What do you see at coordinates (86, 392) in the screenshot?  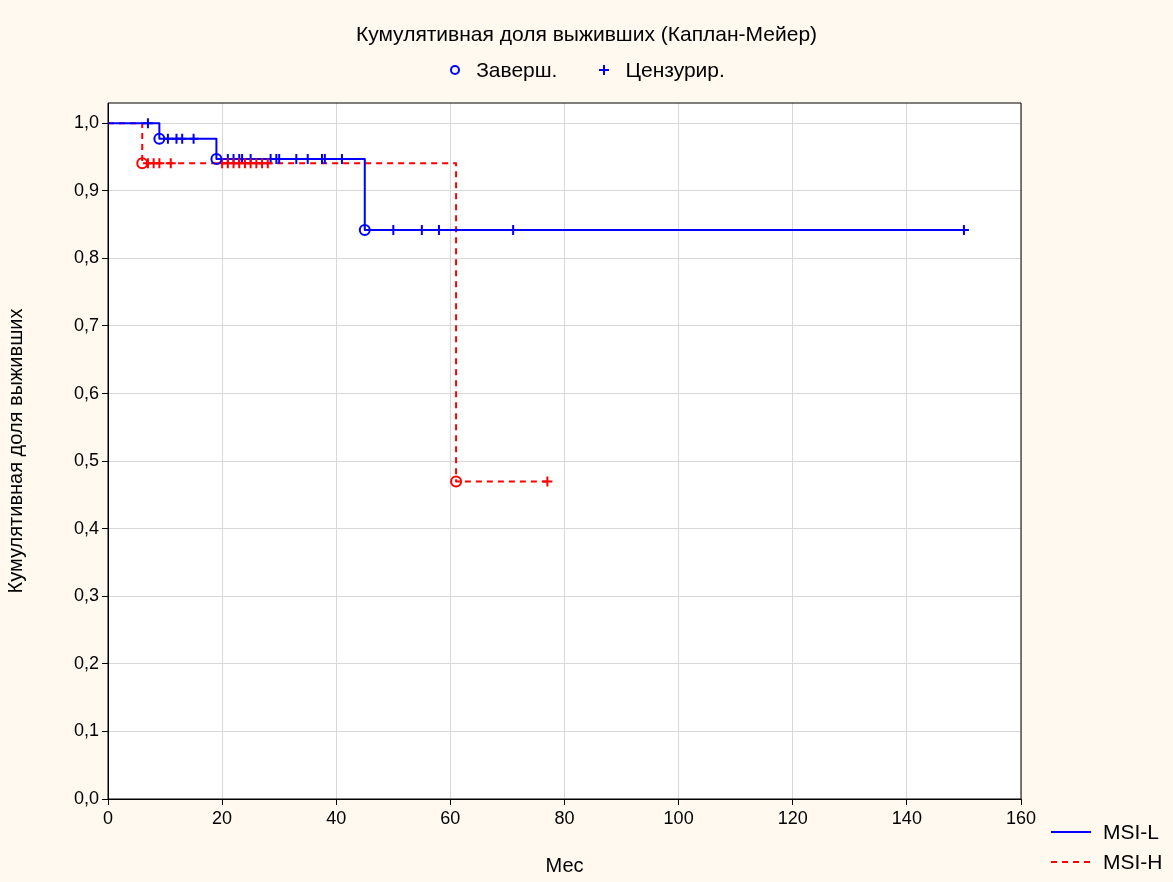 I see `y-tick-label: 0,6` at bounding box center [86, 392].